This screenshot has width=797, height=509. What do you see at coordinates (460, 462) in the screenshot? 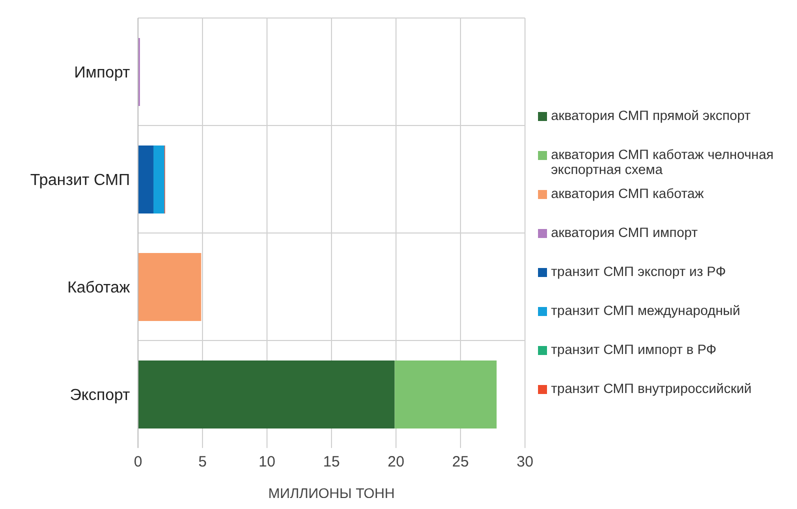
I see `x-tick-label: 25` at bounding box center [460, 462].